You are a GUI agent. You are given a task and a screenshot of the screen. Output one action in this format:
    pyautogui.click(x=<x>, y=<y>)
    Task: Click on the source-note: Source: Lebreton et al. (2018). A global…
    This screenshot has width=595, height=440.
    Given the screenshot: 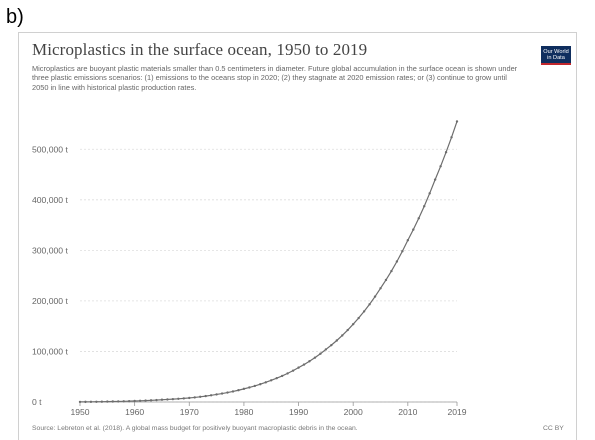 What is the action you would take?
    pyautogui.click(x=195, y=428)
    